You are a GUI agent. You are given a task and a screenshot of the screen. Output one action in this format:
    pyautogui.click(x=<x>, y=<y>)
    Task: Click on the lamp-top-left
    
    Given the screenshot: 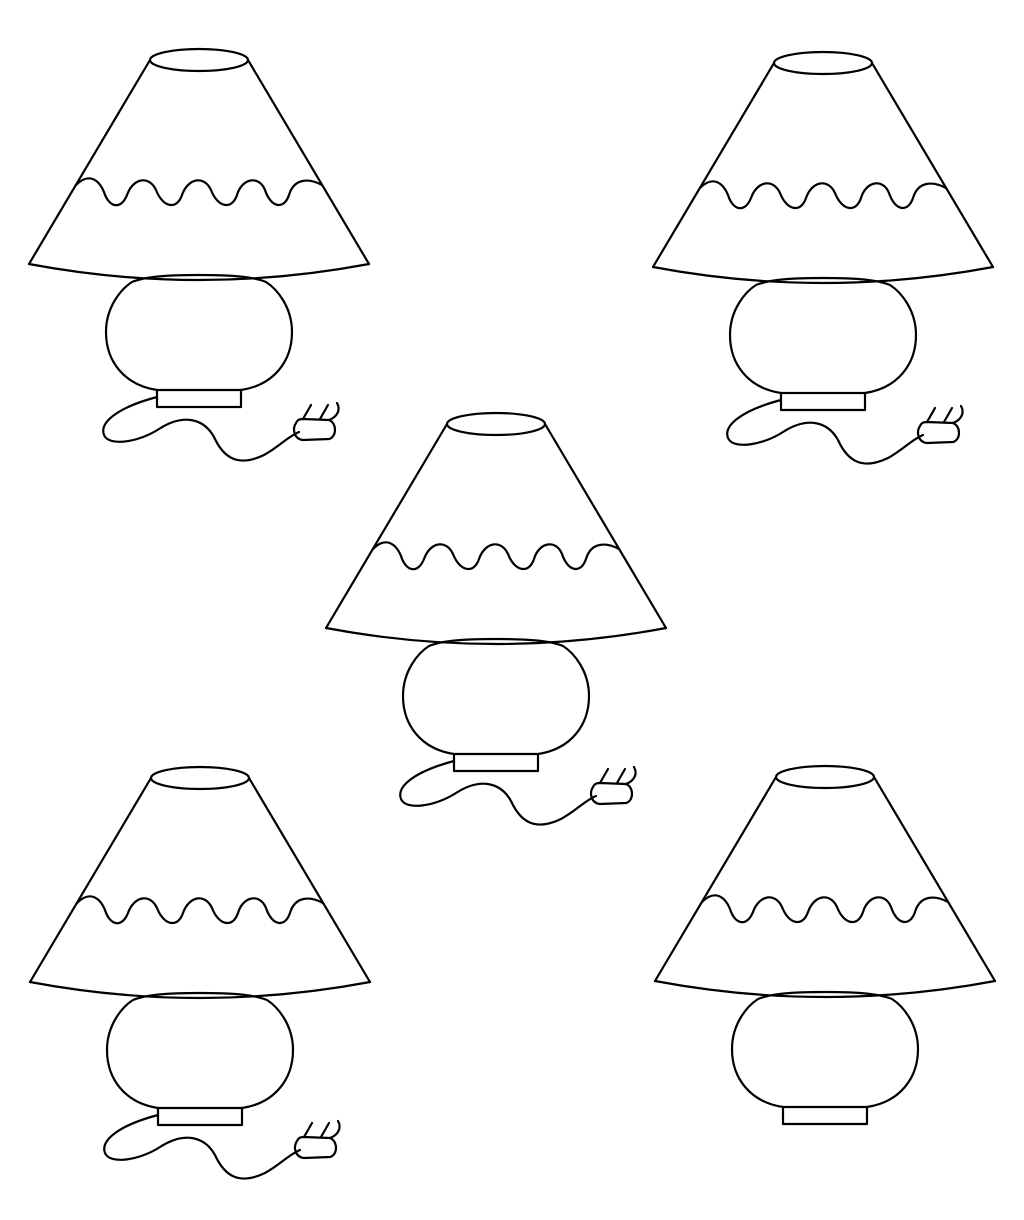 What is the action you would take?
    pyautogui.click(x=199, y=254)
    